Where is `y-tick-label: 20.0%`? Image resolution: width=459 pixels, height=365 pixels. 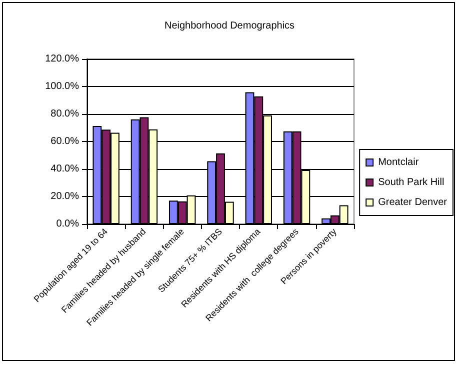
y-tick-label: 20.0% is located at coordinates (65, 196).